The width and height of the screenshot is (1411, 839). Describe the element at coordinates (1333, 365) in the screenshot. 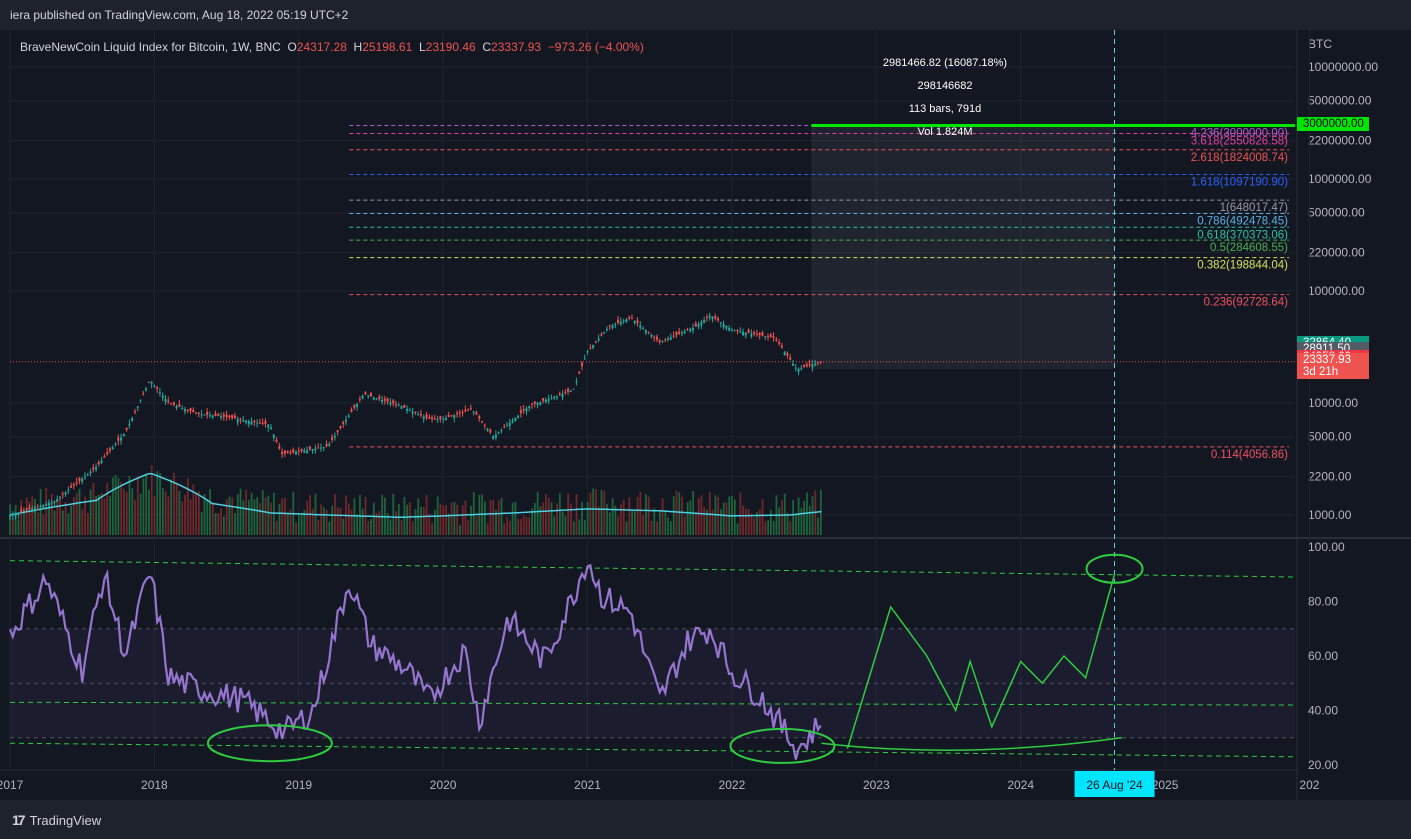

I see `price-tag: 23337.93 3d 21h` at that location.